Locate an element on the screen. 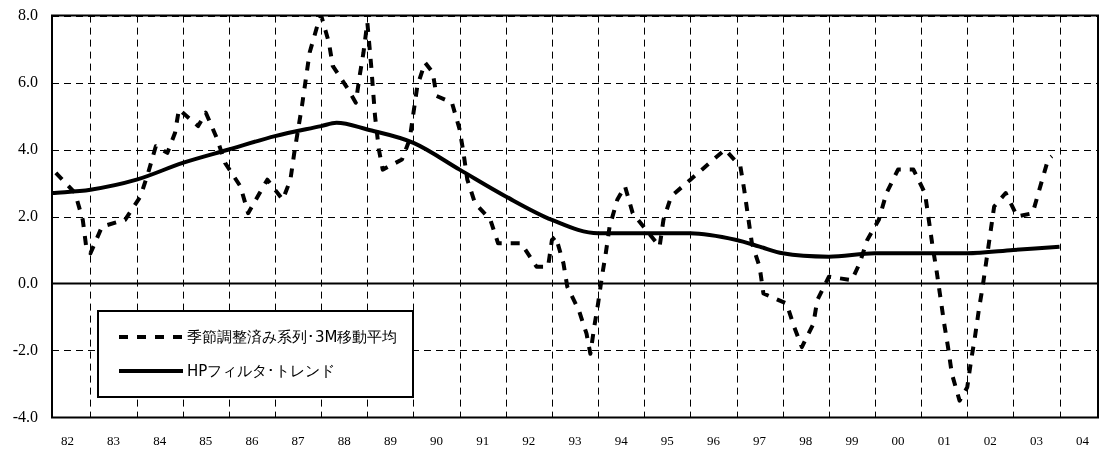 The width and height of the screenshot is (1106, 461). y-tick-label: 6.0 is located at coordinates (28, 81).